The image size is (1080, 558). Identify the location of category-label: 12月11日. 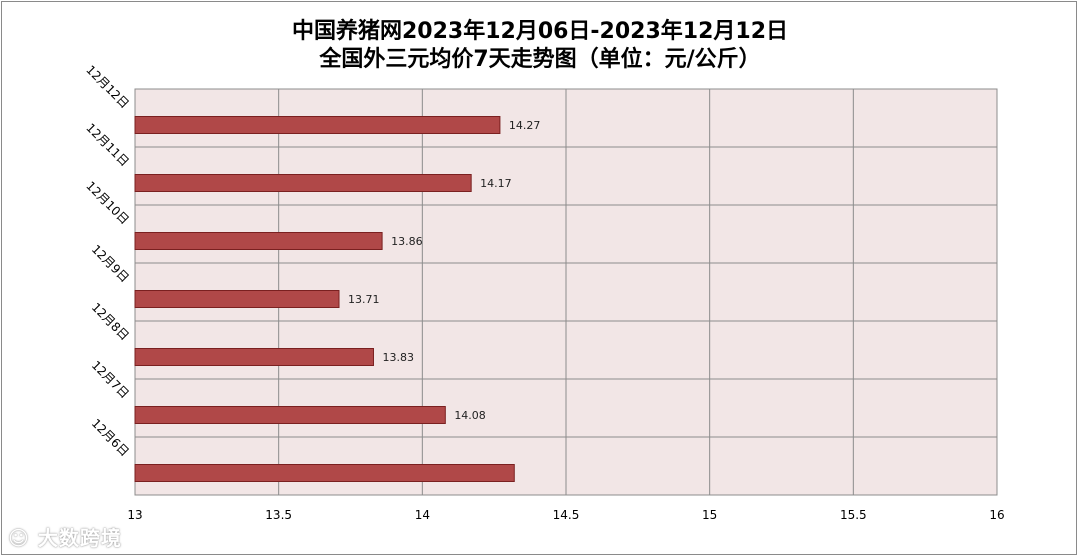
(107, 145).